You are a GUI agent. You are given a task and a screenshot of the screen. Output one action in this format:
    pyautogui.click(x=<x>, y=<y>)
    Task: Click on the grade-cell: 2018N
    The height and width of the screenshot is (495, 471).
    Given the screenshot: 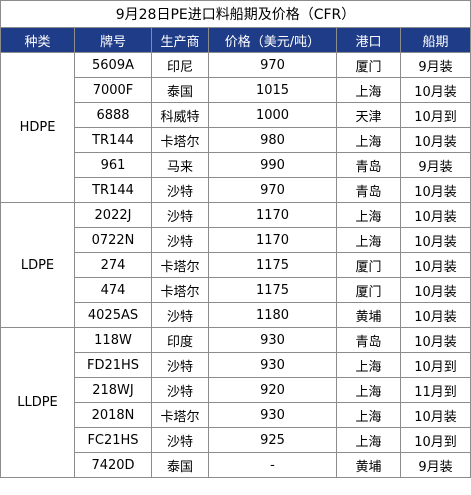 What is the action you would take?
    pyautogui.click(x=113, y=415)
    